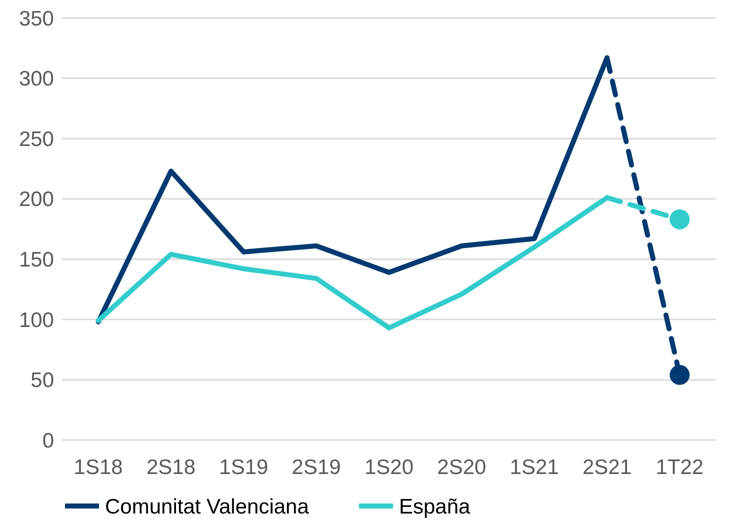  What do you see at coordinates (607, 467) in the screenshot?
I see `x-tick-label: 2S21` at bounding box center [607, 467].